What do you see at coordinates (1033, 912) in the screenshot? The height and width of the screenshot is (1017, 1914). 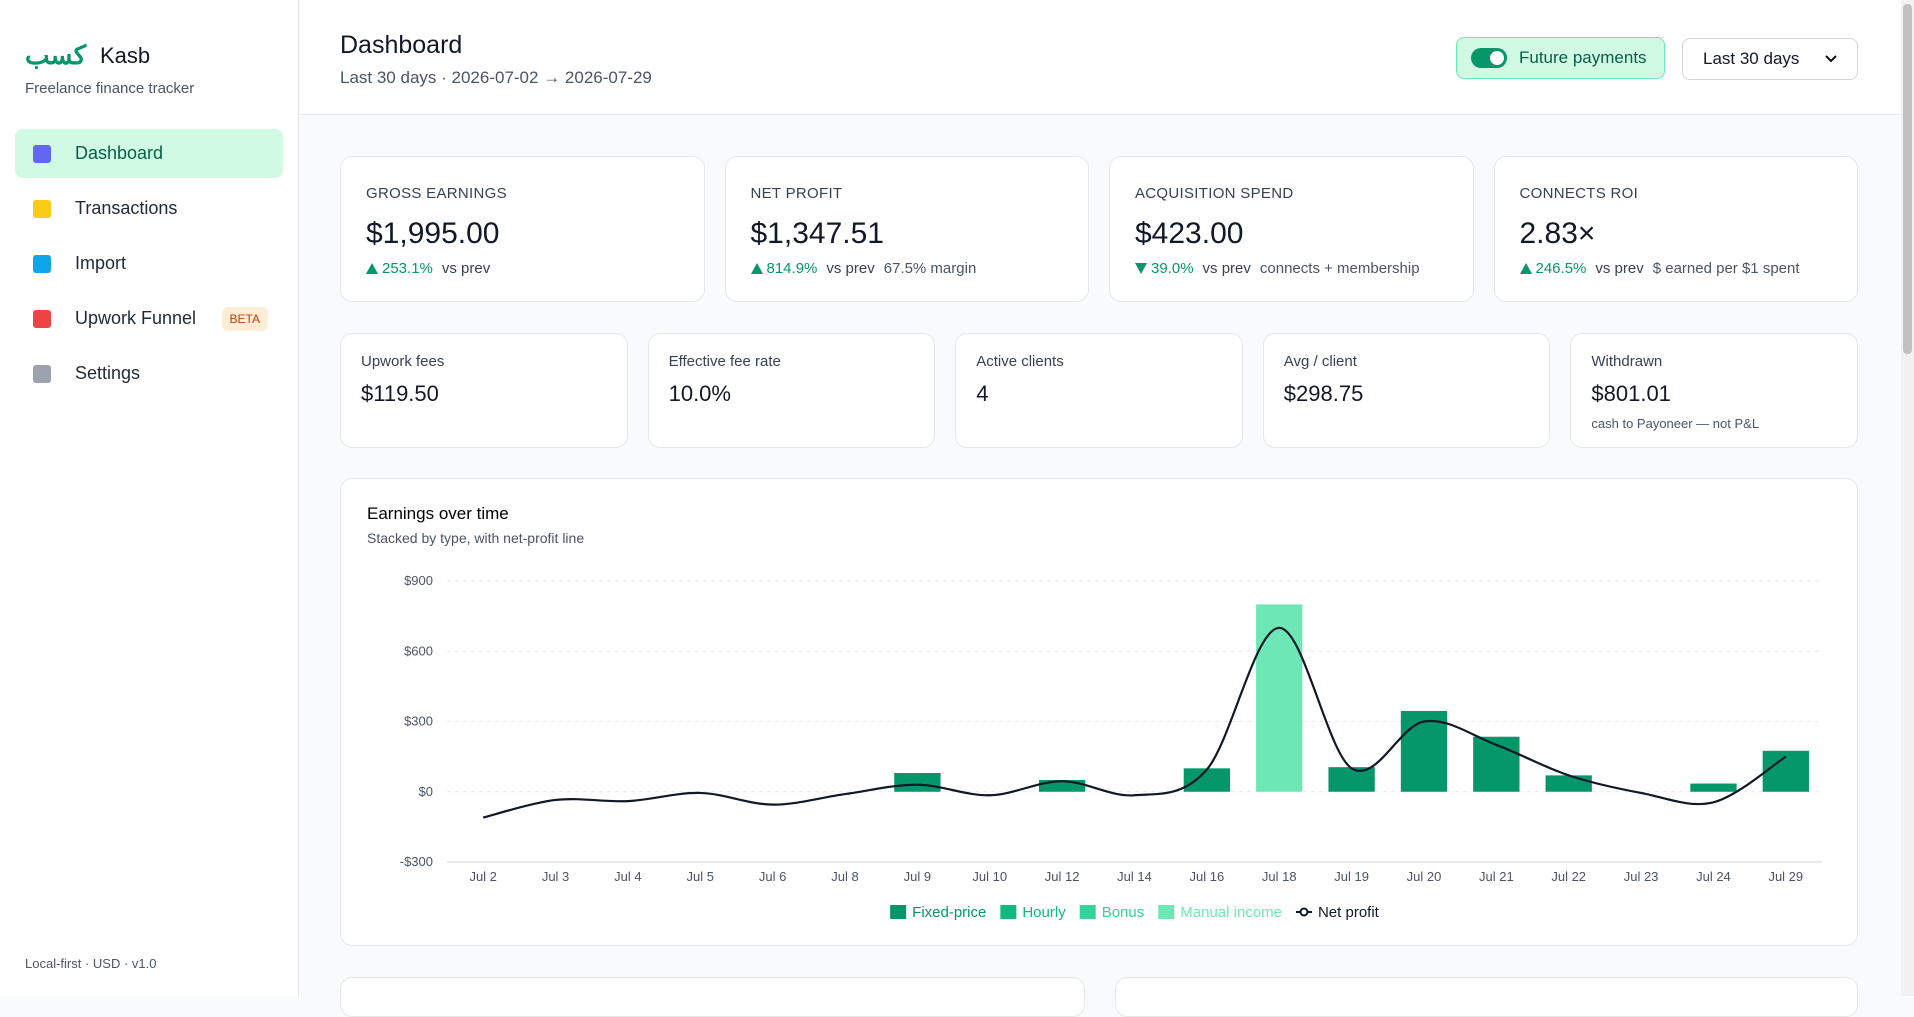 I see `legend-item: Hourly` at bounding box center [1033, 912].